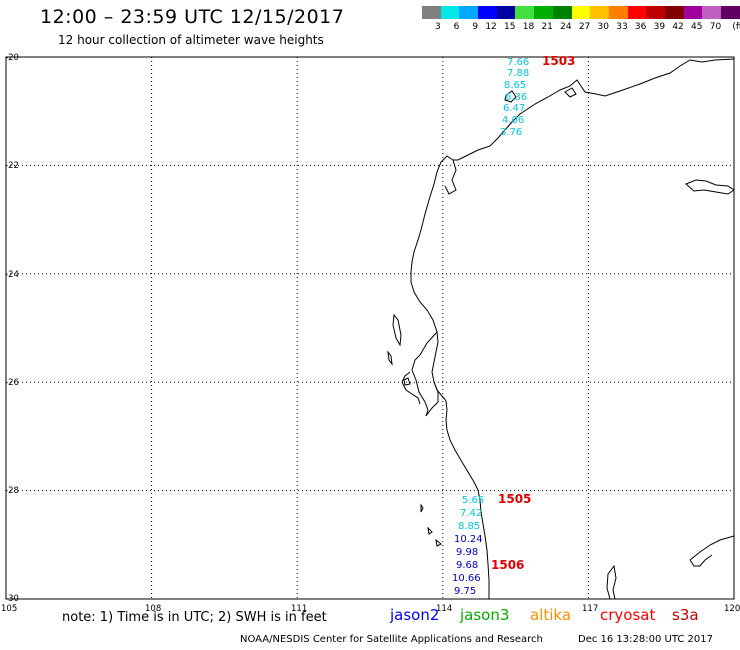 The width and height of the screenshot is (740, 650). Describe the element at coordinates (622, 27) in the screenshot. I see `legend-label: 33` at that location.